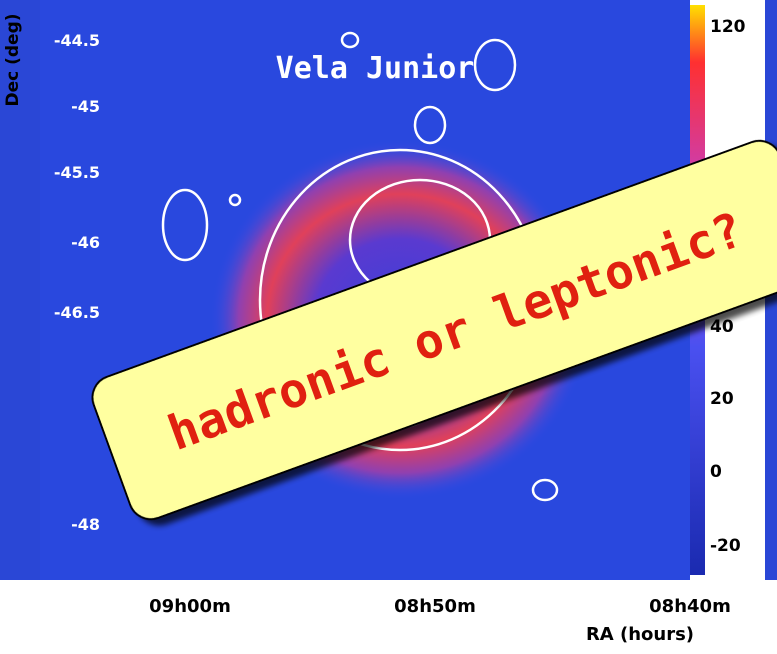  What do you see at coordinates (77, 312) in the screenshot?
I see `y-tick-label: -46.5` at bounding box center [77, 312].